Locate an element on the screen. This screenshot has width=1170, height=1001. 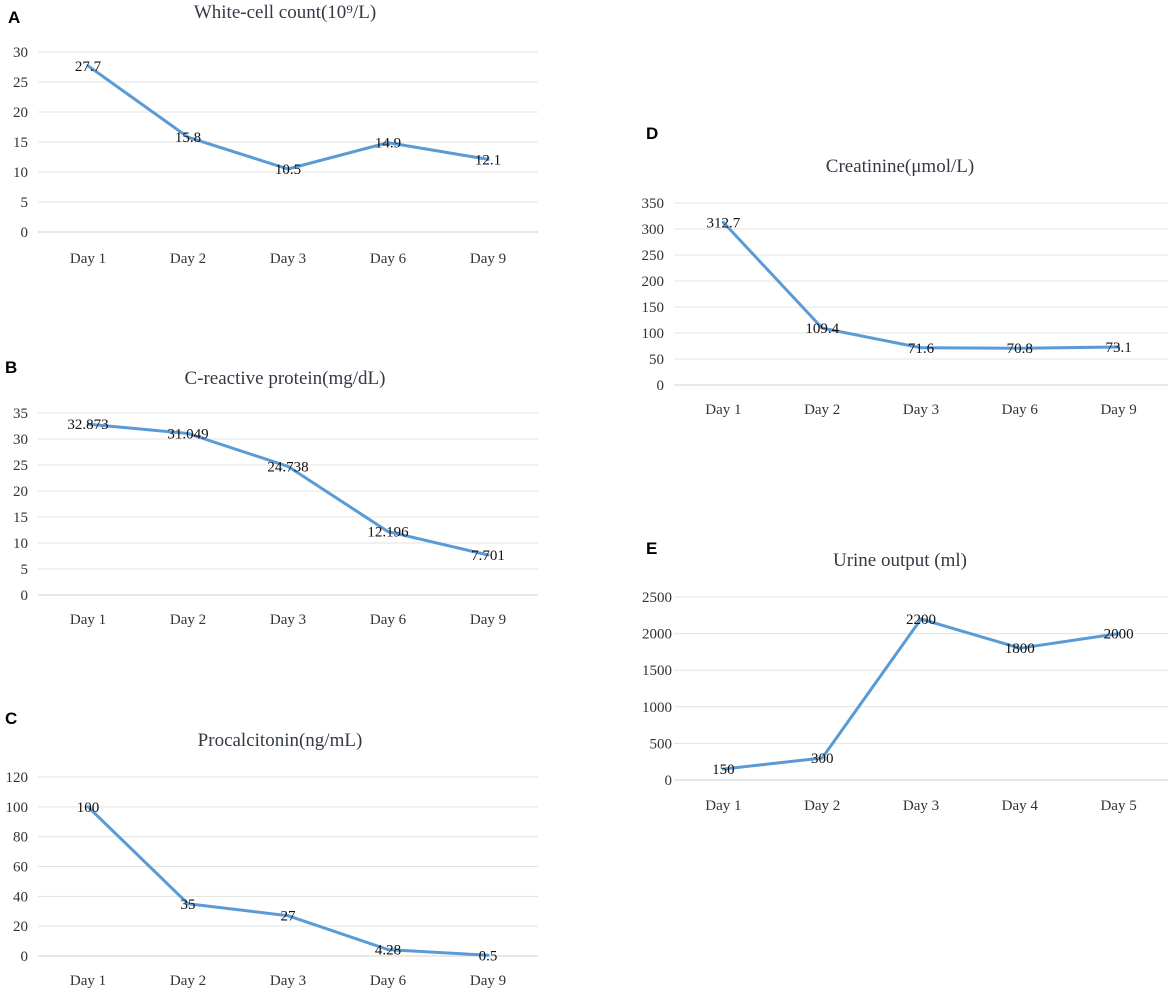
panel-letter: B is located at coordinates (11, 367).